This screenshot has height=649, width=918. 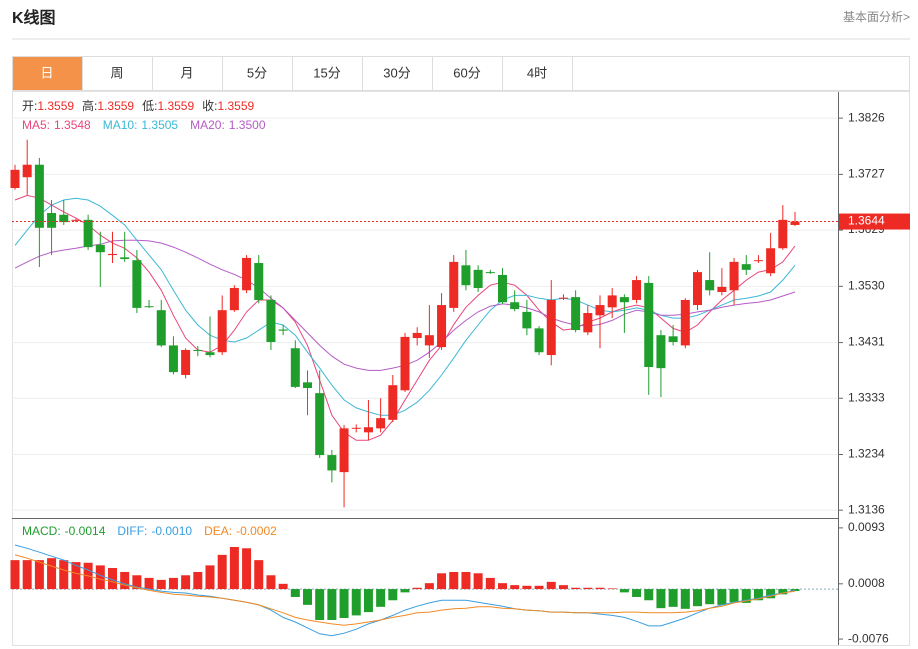 What do you see at coordinates (116, 72) in the screenshot?
I see `tab-label: 周` at bounding box center [116, 72].